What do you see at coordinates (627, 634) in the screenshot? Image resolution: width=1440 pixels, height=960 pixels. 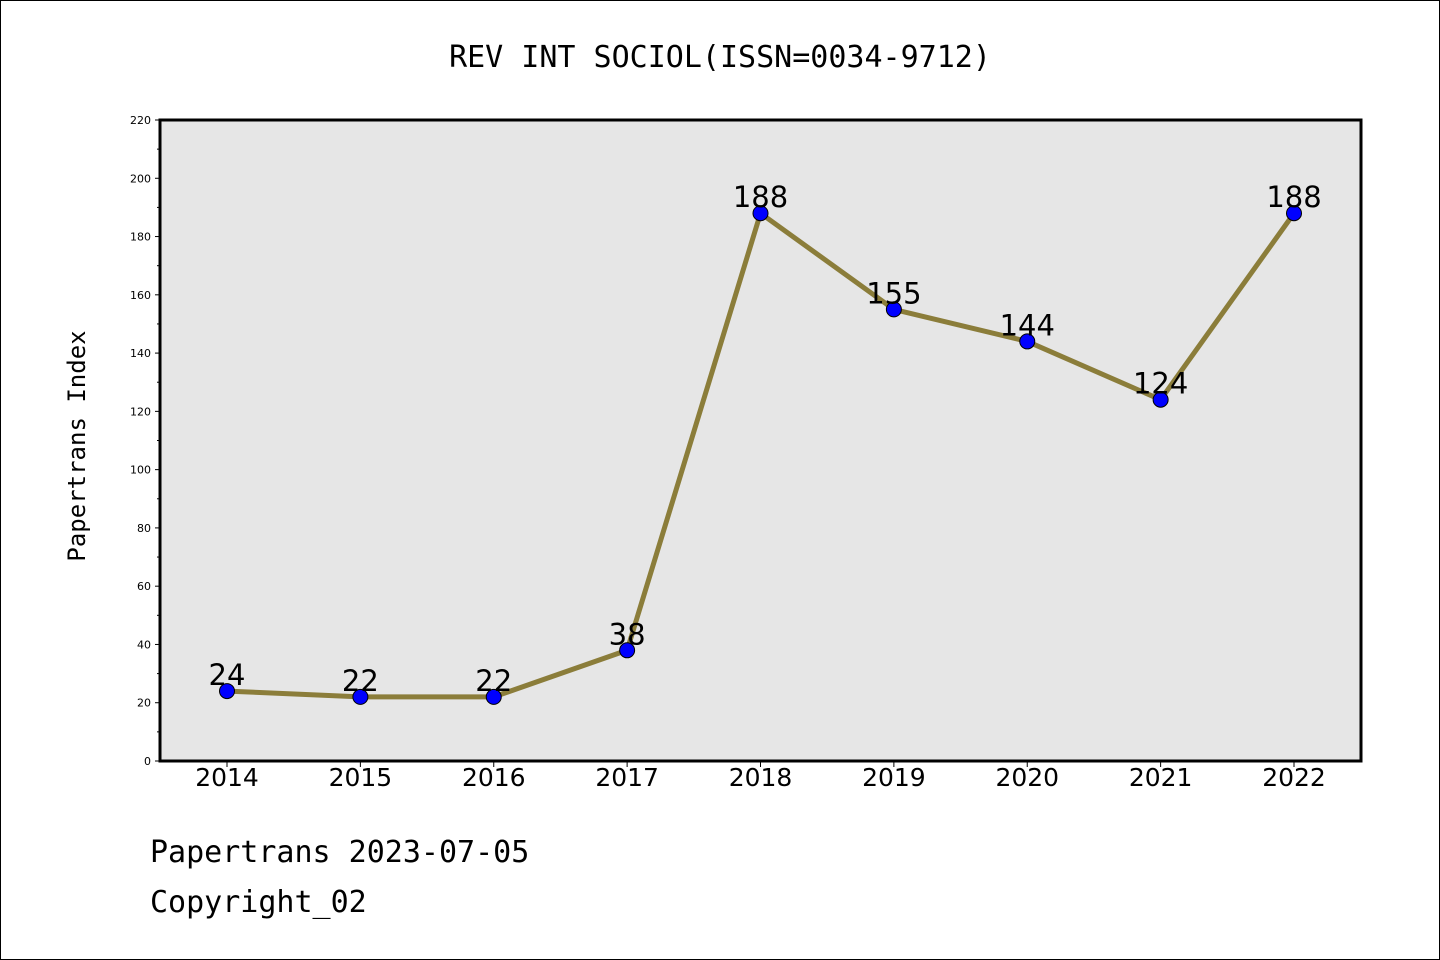 I see `data-label: 38` at bounding box center [627, 634].